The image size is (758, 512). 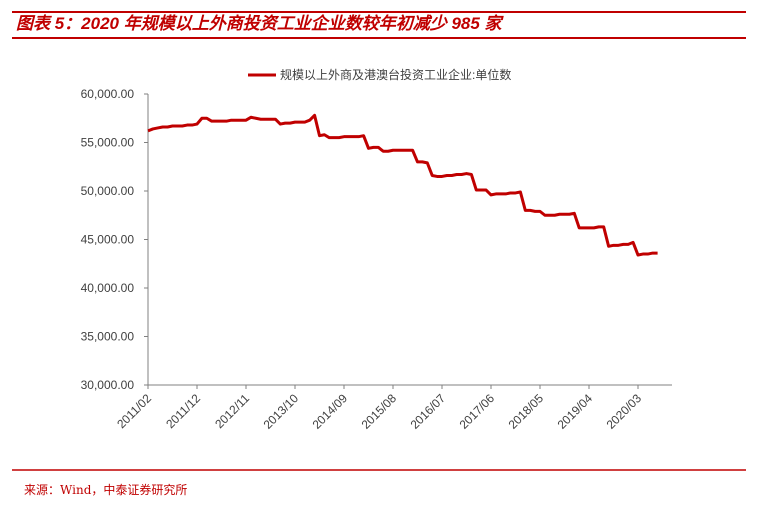 What do you see at coordinates (108, 385) in the screenshot?
I see `y-tick-label: 30,000.00` at bounding box center [108, 385].